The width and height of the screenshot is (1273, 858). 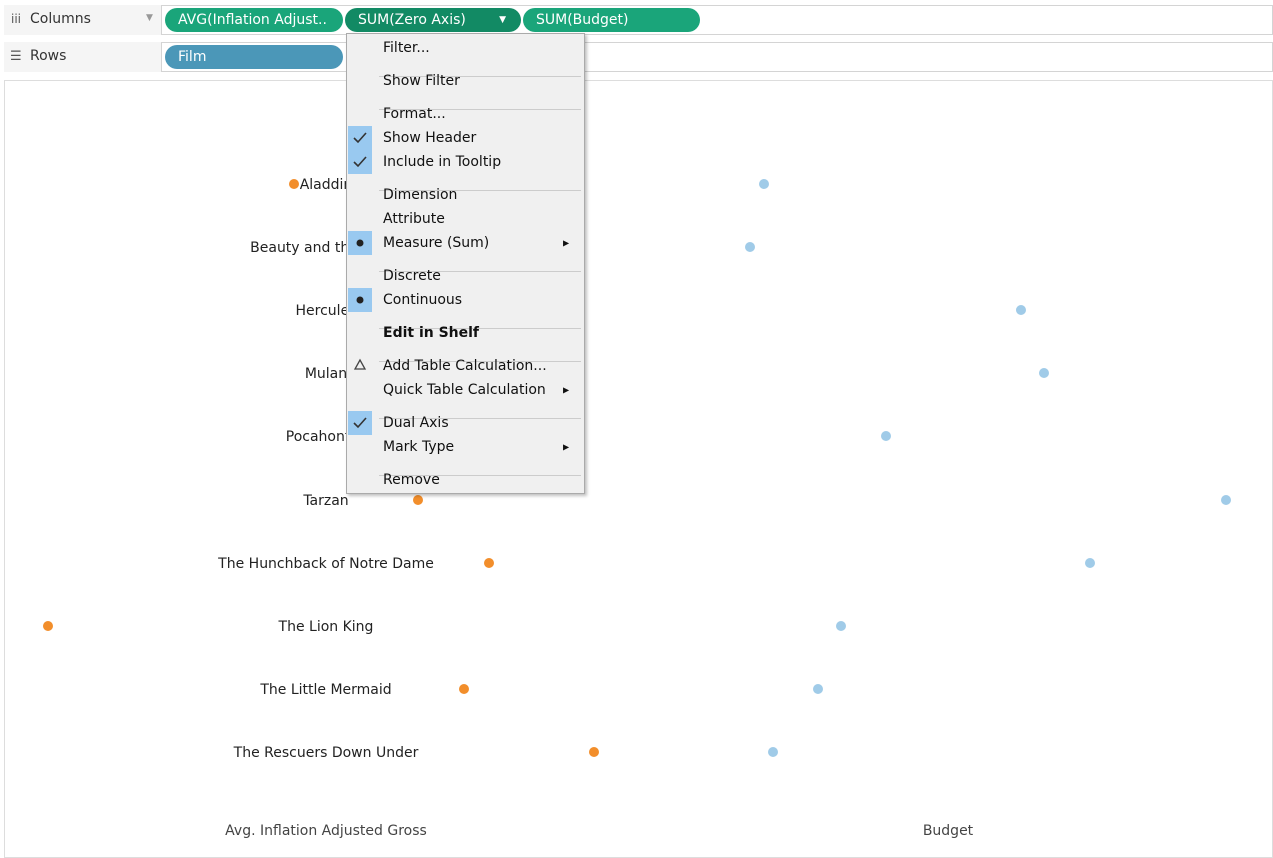 I want to click on row-pill: Film, so click(x=254, y=57).